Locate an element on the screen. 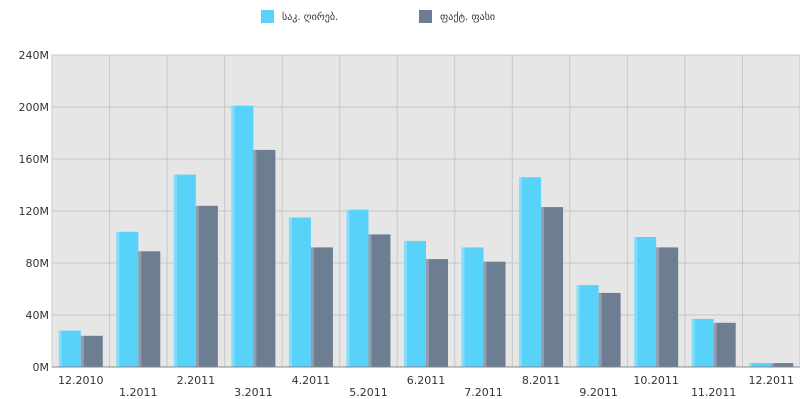  x-tick-label: 7.2011 is located at coordinates (483, 392).